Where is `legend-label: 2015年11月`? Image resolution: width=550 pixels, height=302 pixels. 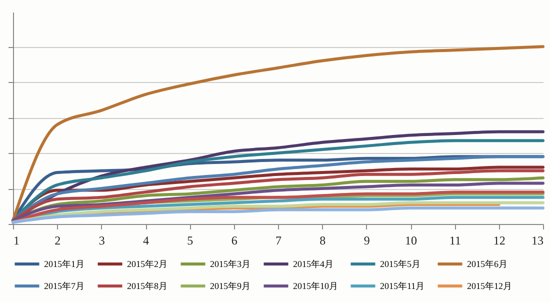 legend-label: 2015年11月 is located at coordinates (402, 286).